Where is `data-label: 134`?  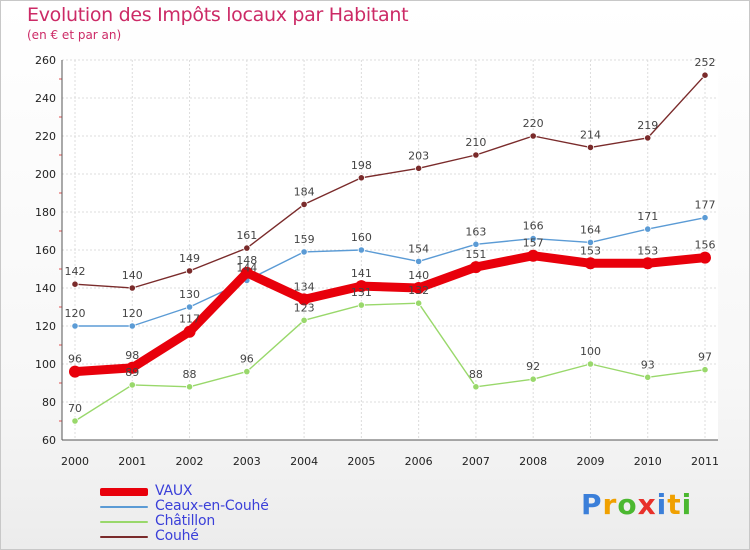 data-label: 134 is located at coordinates (304, 286).